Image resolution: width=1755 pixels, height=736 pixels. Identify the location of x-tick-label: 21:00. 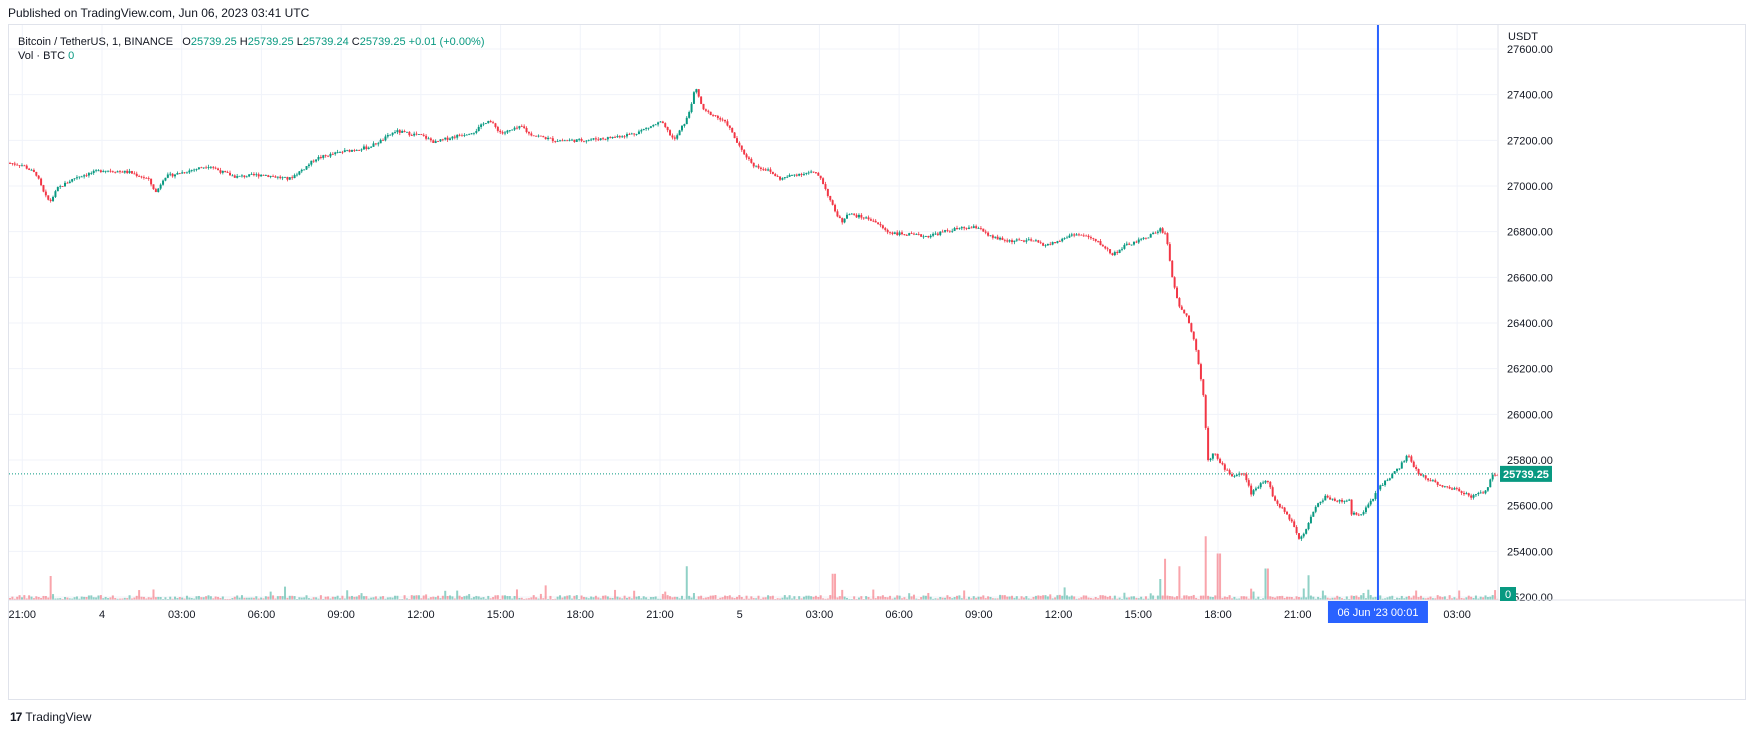
(660, 615).